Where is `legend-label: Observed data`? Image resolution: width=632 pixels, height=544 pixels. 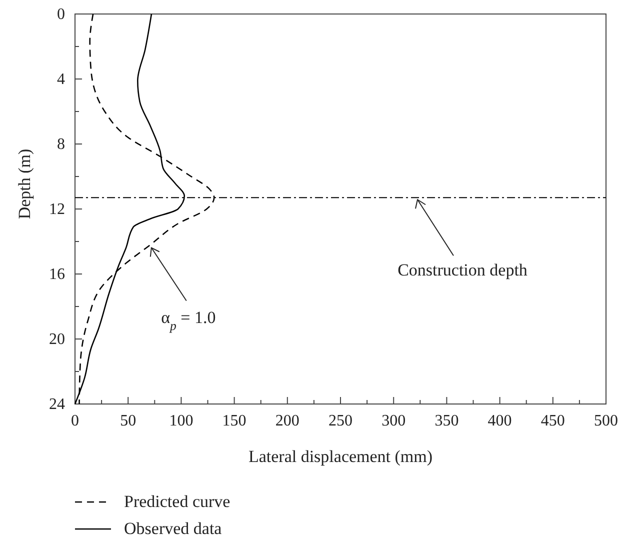 legend-label: Observed data is located at coordinates (173, 528).